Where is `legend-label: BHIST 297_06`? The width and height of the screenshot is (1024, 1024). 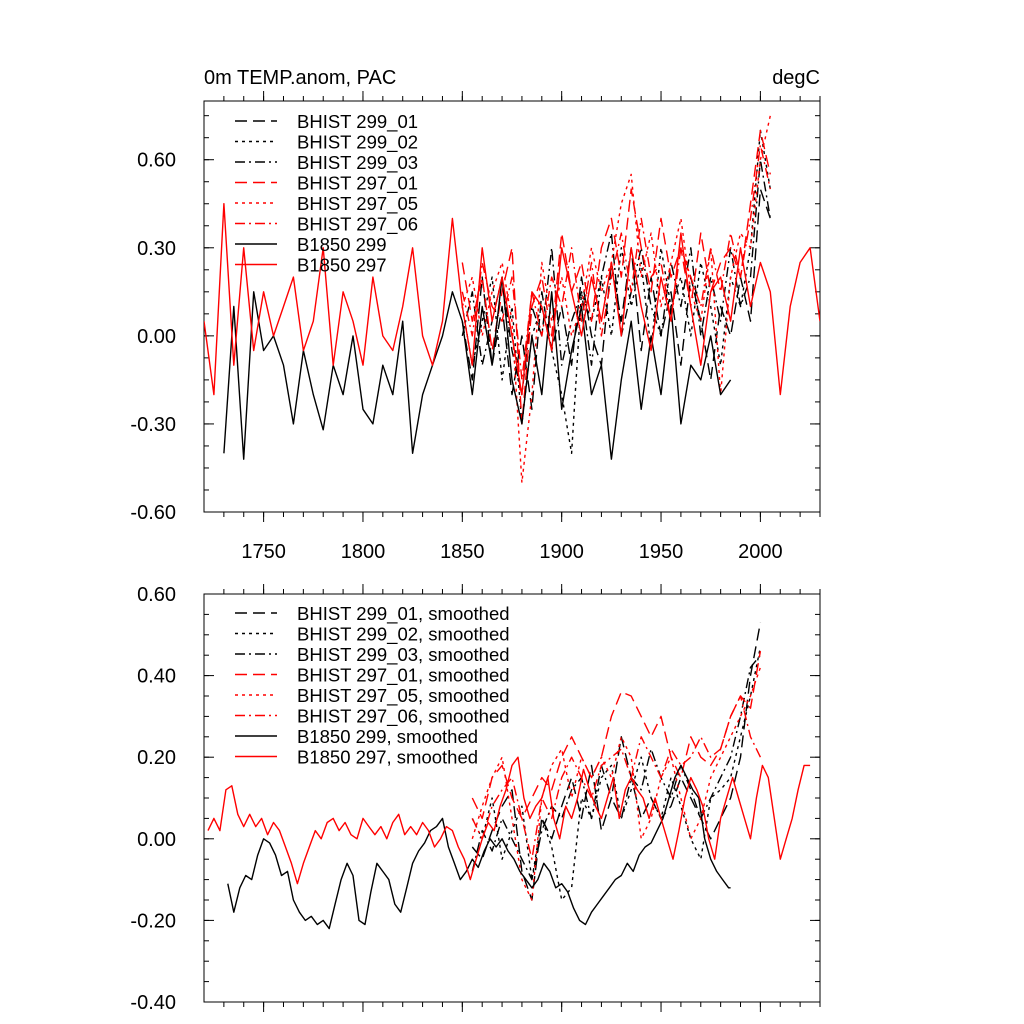 legend-label: BHIST 297_06 is located at coordinates (357, 225).